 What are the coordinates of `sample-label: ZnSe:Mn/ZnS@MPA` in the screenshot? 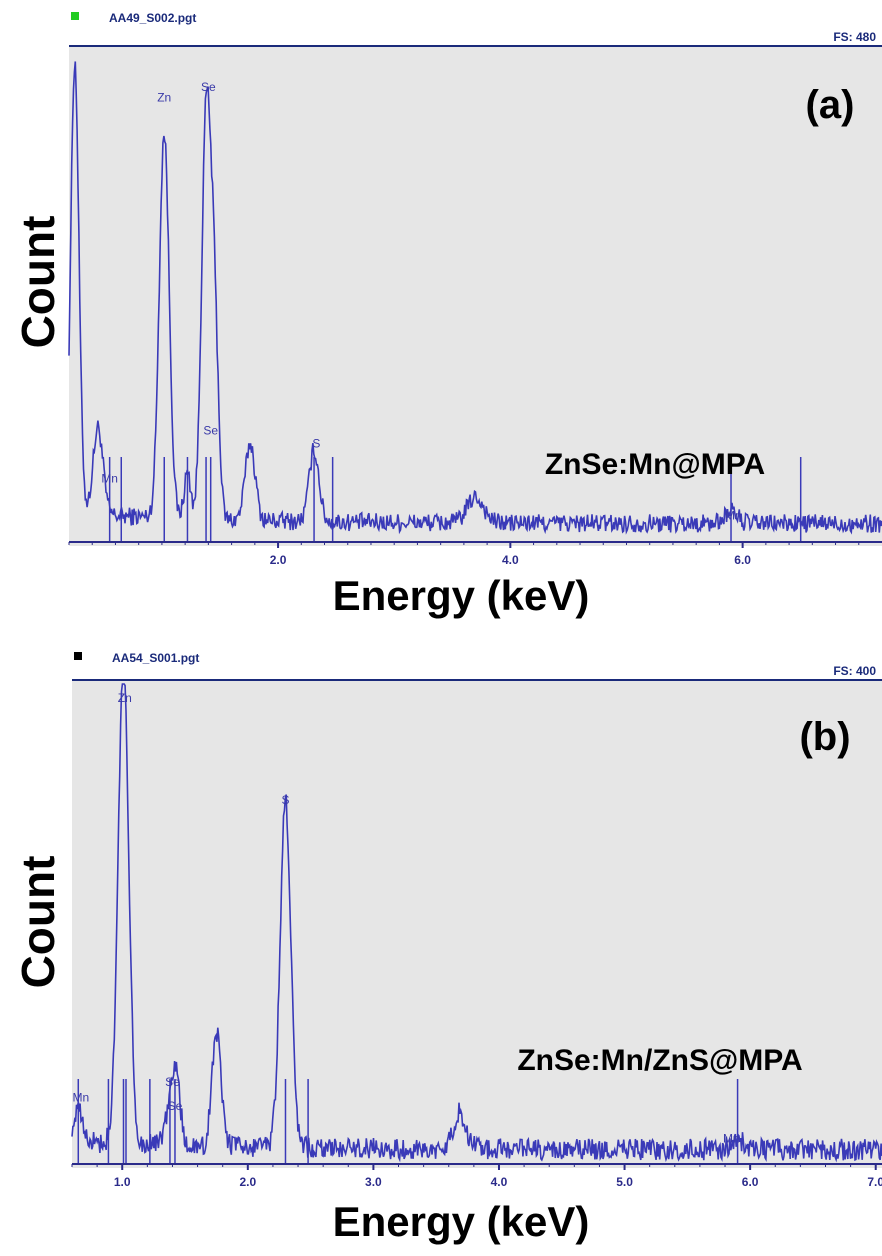 It's located at (659, 1060).